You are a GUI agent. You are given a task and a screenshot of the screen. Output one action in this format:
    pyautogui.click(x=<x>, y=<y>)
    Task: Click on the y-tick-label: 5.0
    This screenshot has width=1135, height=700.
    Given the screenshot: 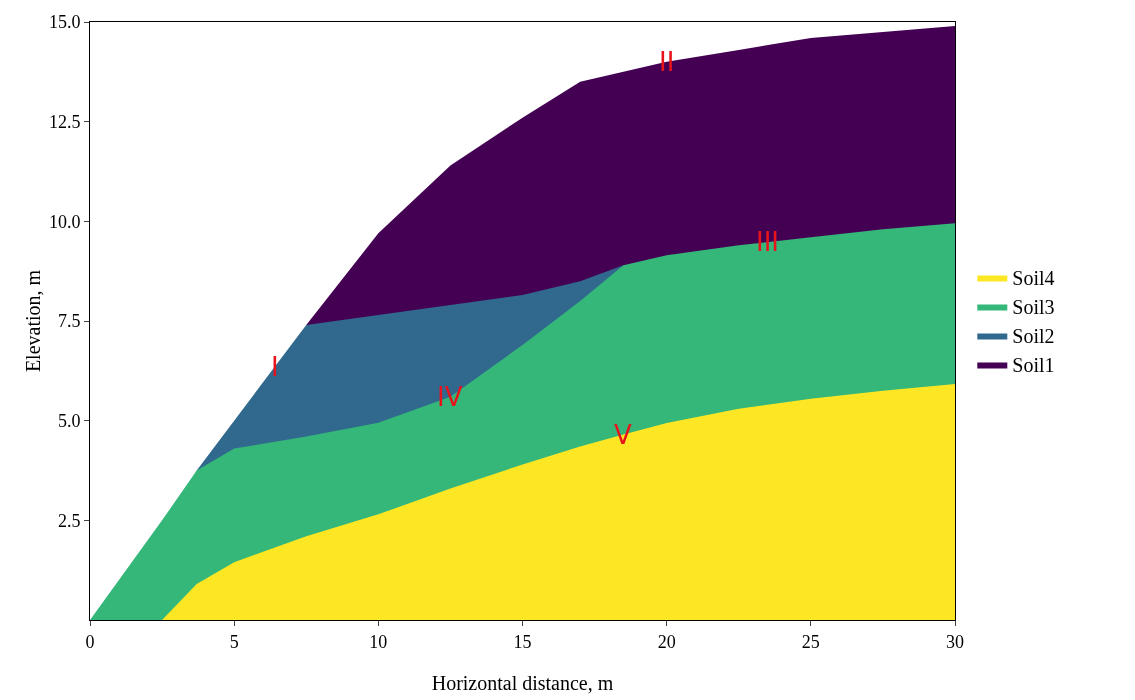 What is the action you would take?
    pyautogui.click(x=69, y=420)
    